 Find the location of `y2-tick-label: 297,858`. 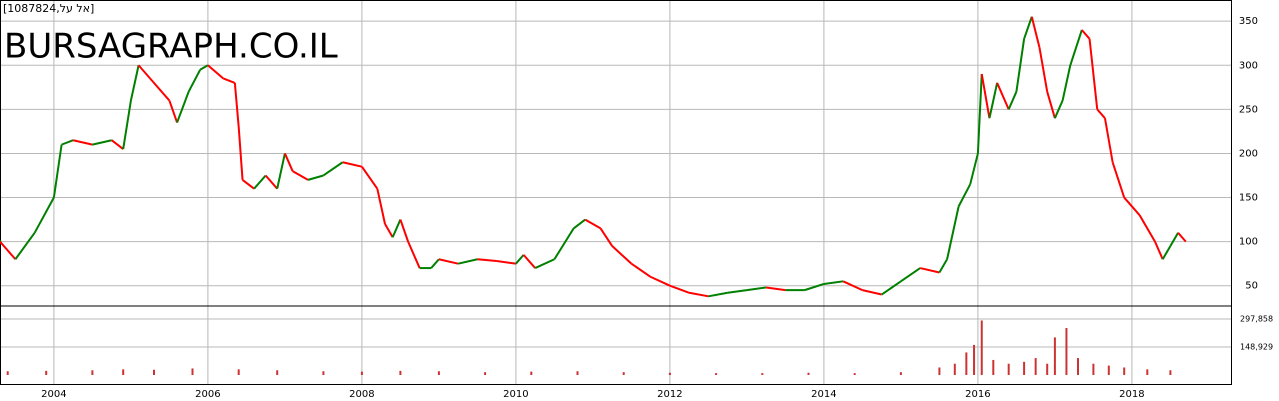

y2-tick-label: 297,858 is located at coordinates (1256, 318).